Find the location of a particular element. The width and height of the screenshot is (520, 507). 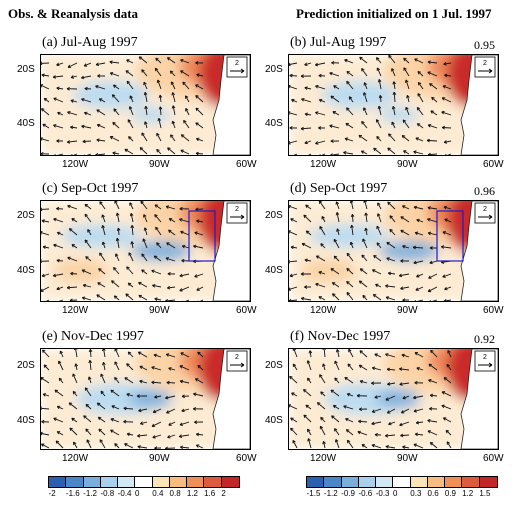

lat-label-40s-c: 40S is located at coordinates (26, 270).